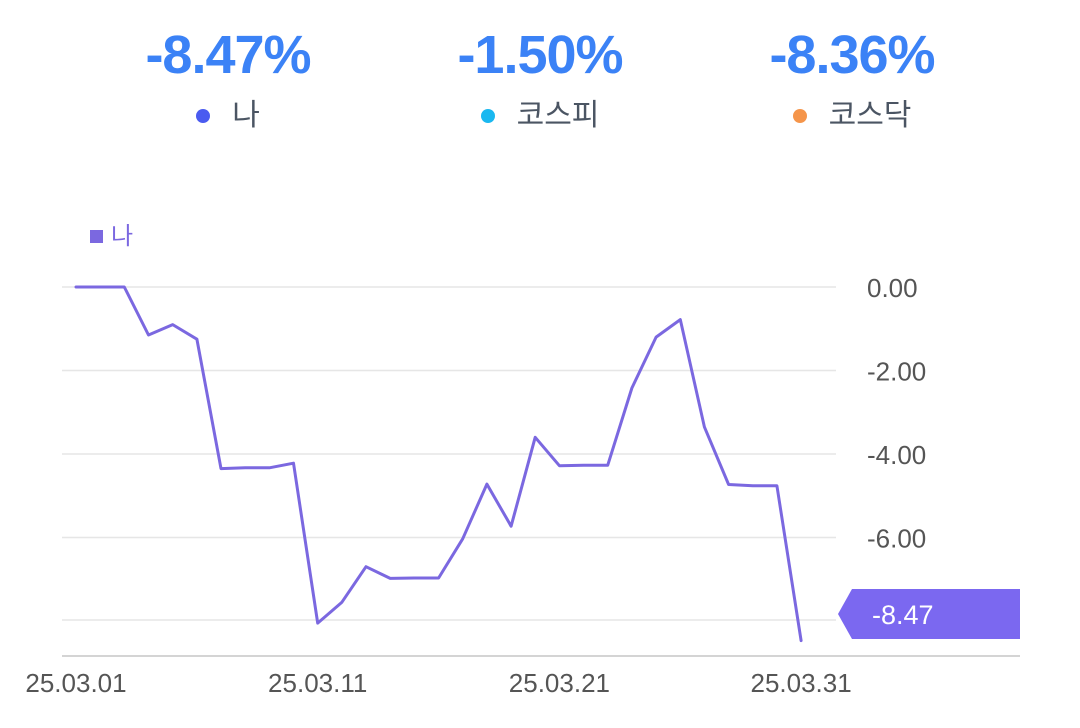 The height and width of the screenshot is (728, 1080). Describe the element at coordinates (558, 115) in the screenshot. I see `summary-label-text: 코스피` at that location.